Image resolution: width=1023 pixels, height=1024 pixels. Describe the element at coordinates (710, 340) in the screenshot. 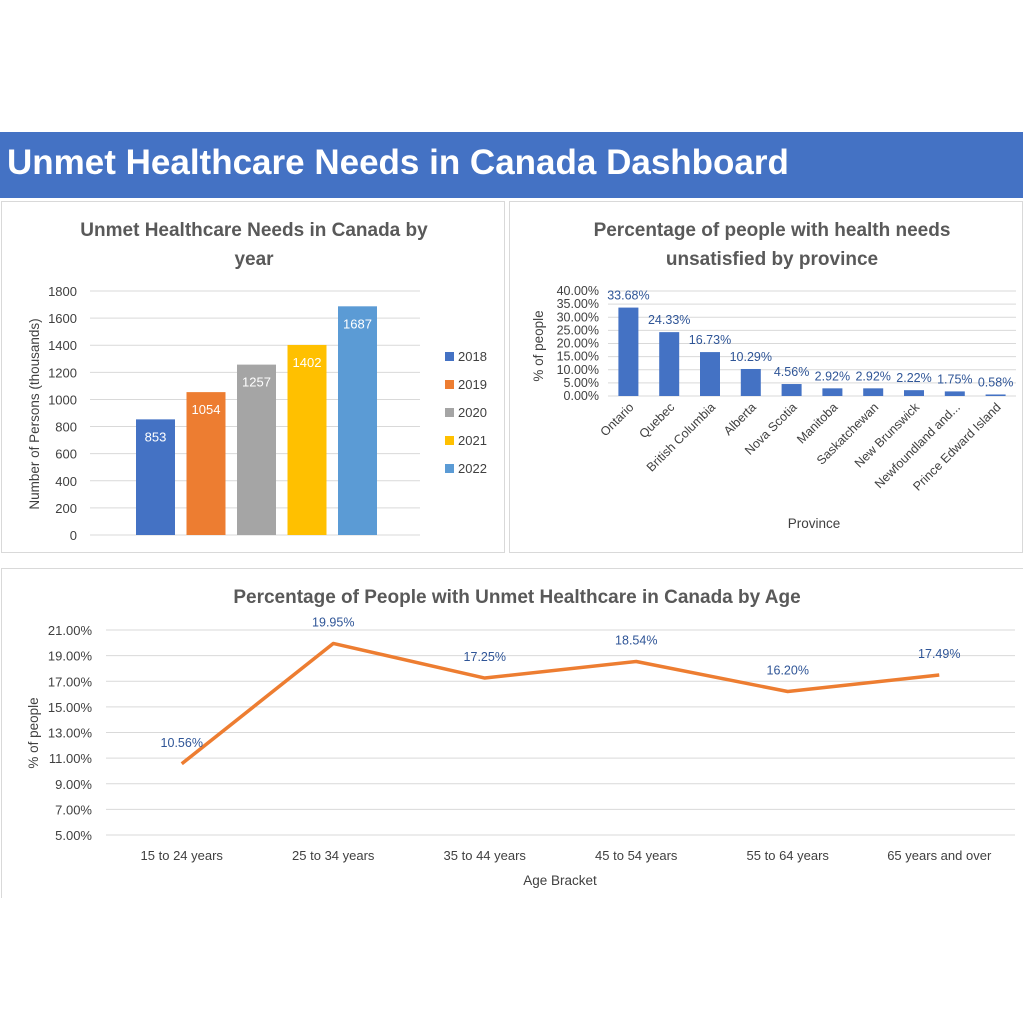

I see `data-label: 16.73%` at that location.